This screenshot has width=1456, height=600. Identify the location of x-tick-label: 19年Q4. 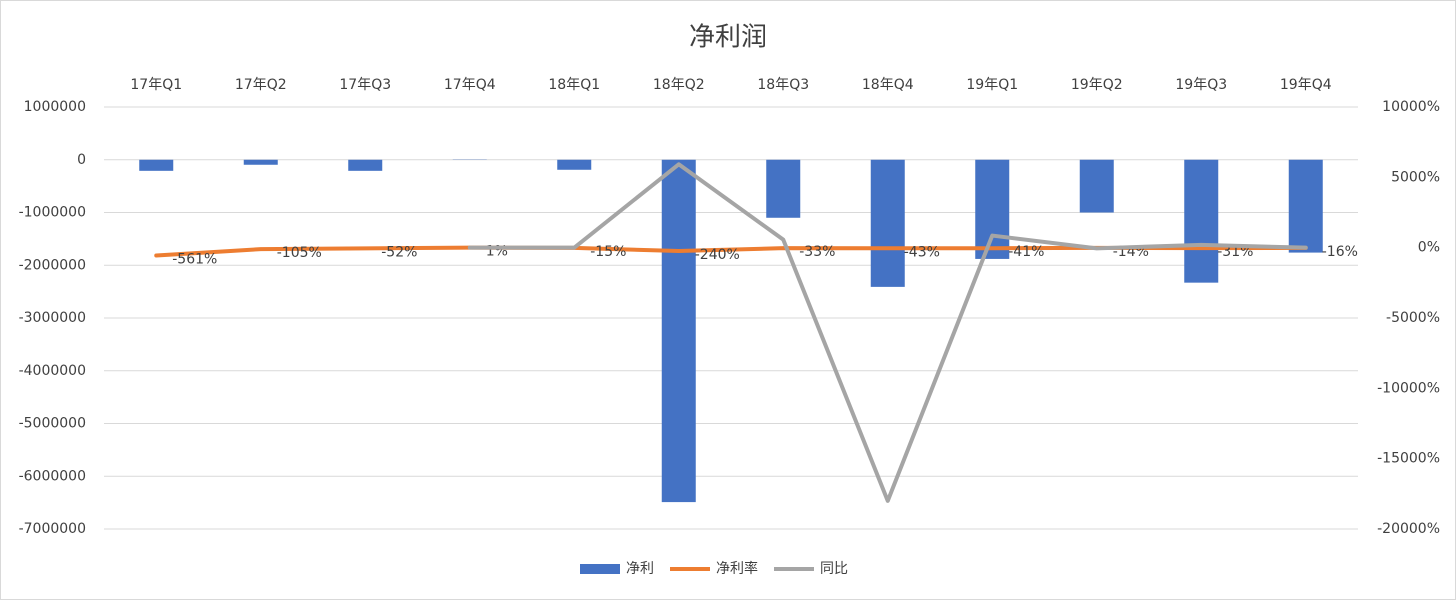
(1306, 85).